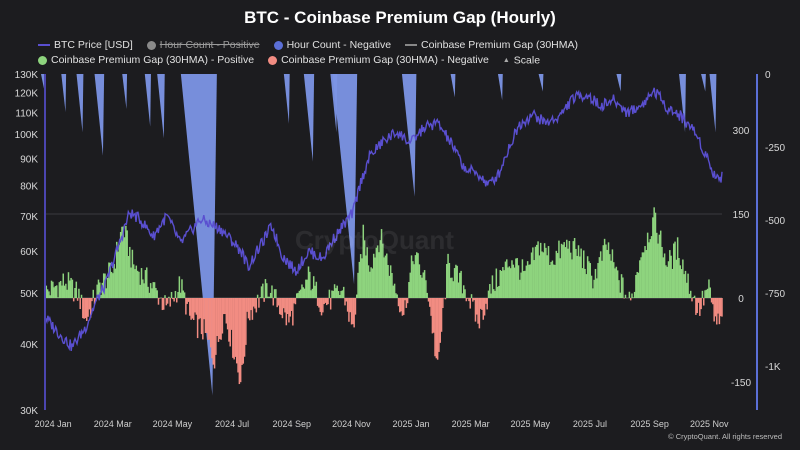  I want to click on left-tick-label: 120K, so click(27, 93).